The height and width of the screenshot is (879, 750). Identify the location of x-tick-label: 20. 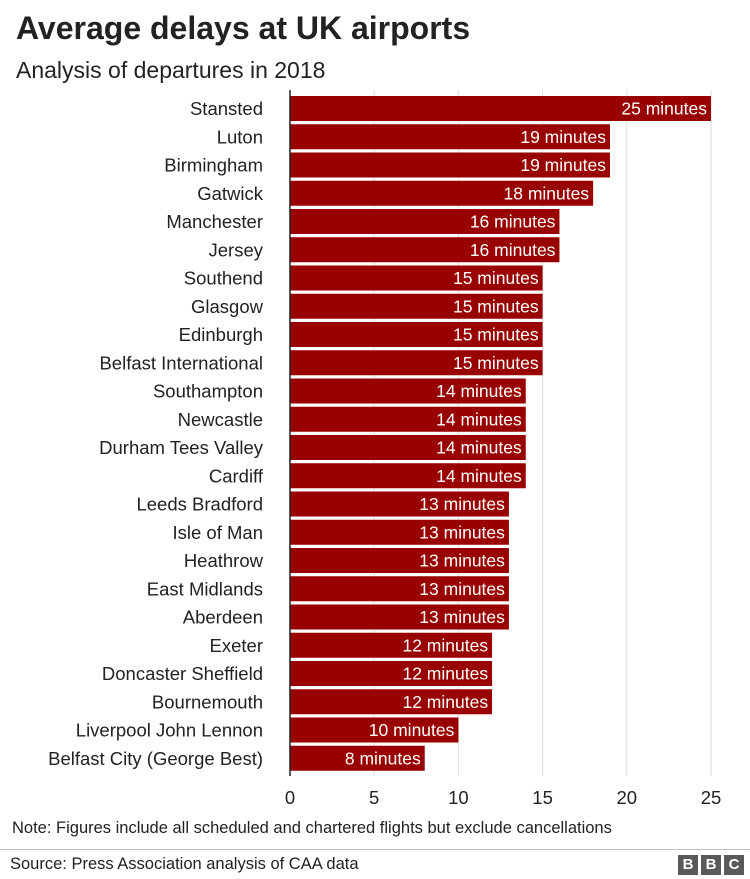
(627, 797).